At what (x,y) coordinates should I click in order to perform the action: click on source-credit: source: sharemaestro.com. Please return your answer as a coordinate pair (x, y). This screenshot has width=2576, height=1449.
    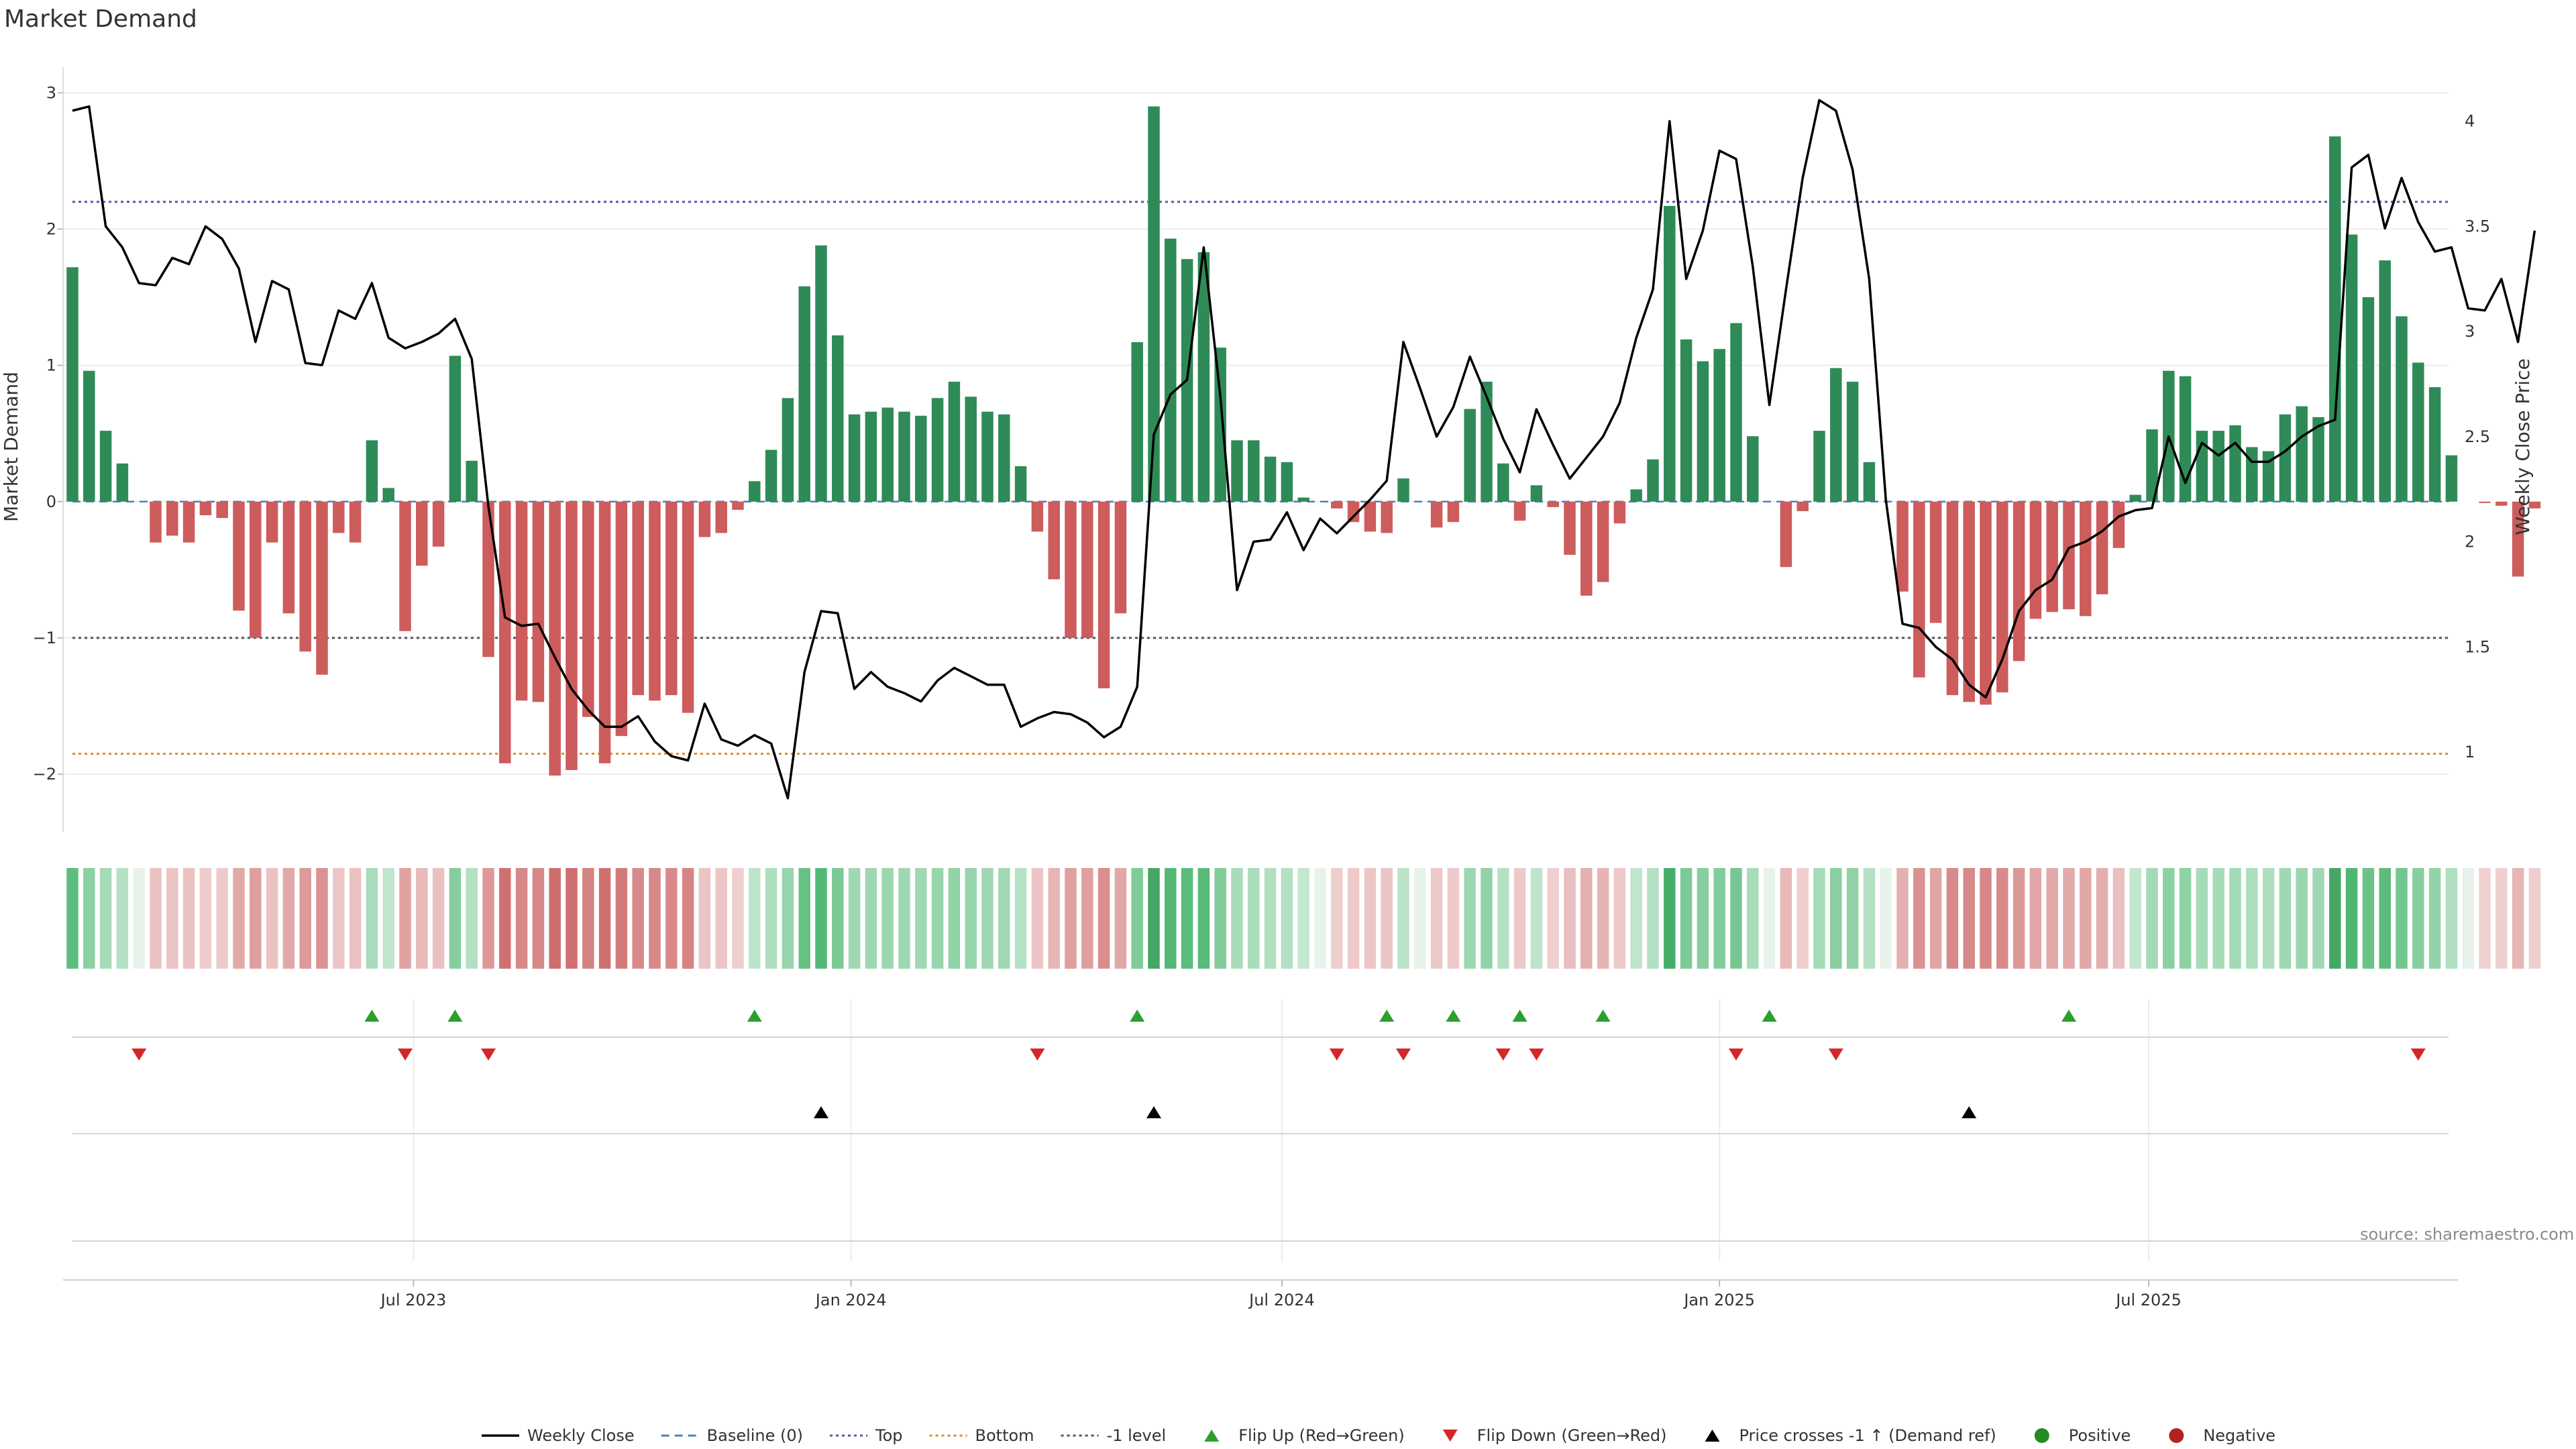
    Looking at the image, I should click on (2467, 1234).